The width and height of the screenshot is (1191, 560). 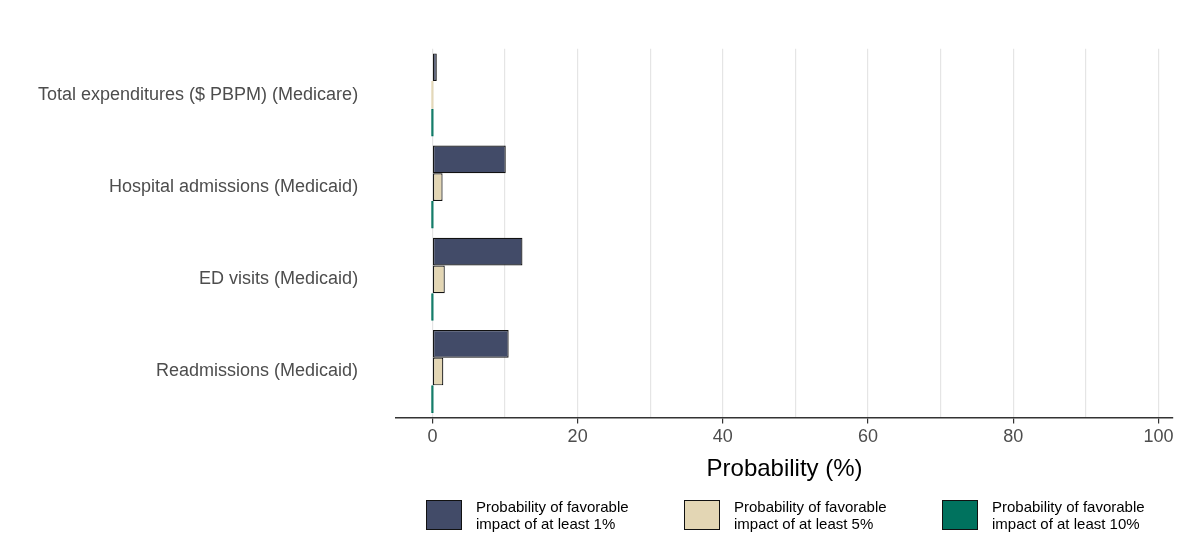 I want to click on y-tick-label: Total expenditures ($ PBPM) (Medicare), so click(x=198, y=93).